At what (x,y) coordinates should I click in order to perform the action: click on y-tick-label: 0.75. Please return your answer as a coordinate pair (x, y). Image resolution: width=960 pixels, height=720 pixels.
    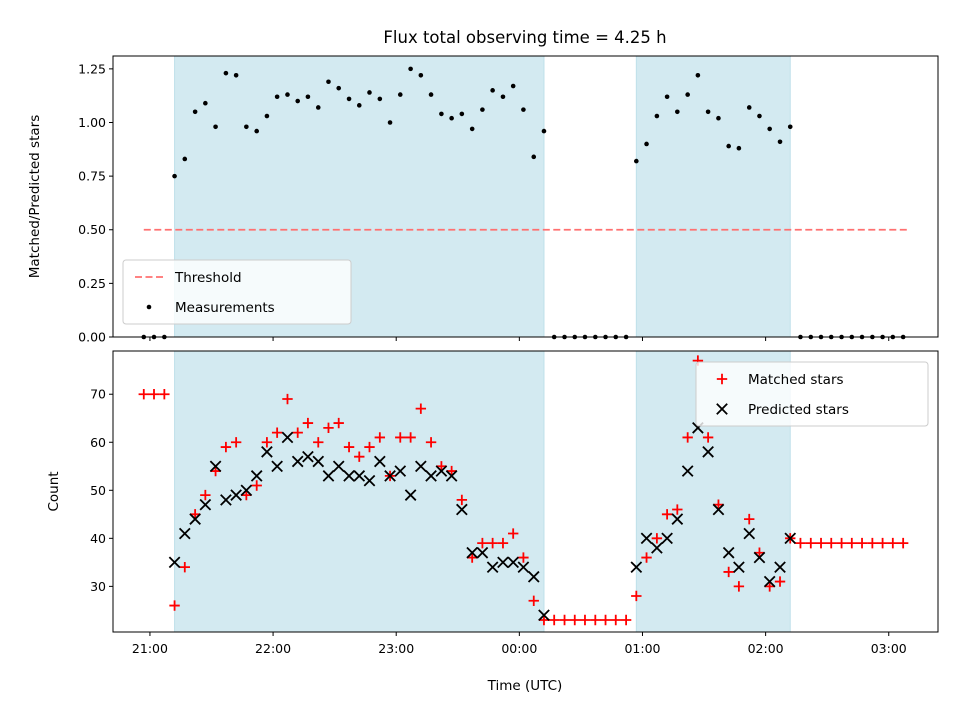
    Looking at the image, I should click on (92, 176).